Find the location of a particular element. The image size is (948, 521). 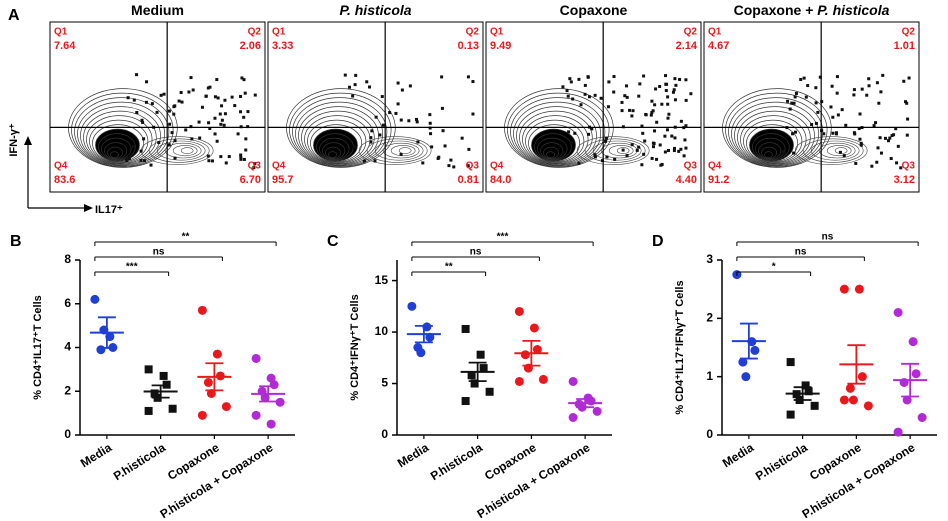

significance-label: *** is located at coordinates (132, 267).